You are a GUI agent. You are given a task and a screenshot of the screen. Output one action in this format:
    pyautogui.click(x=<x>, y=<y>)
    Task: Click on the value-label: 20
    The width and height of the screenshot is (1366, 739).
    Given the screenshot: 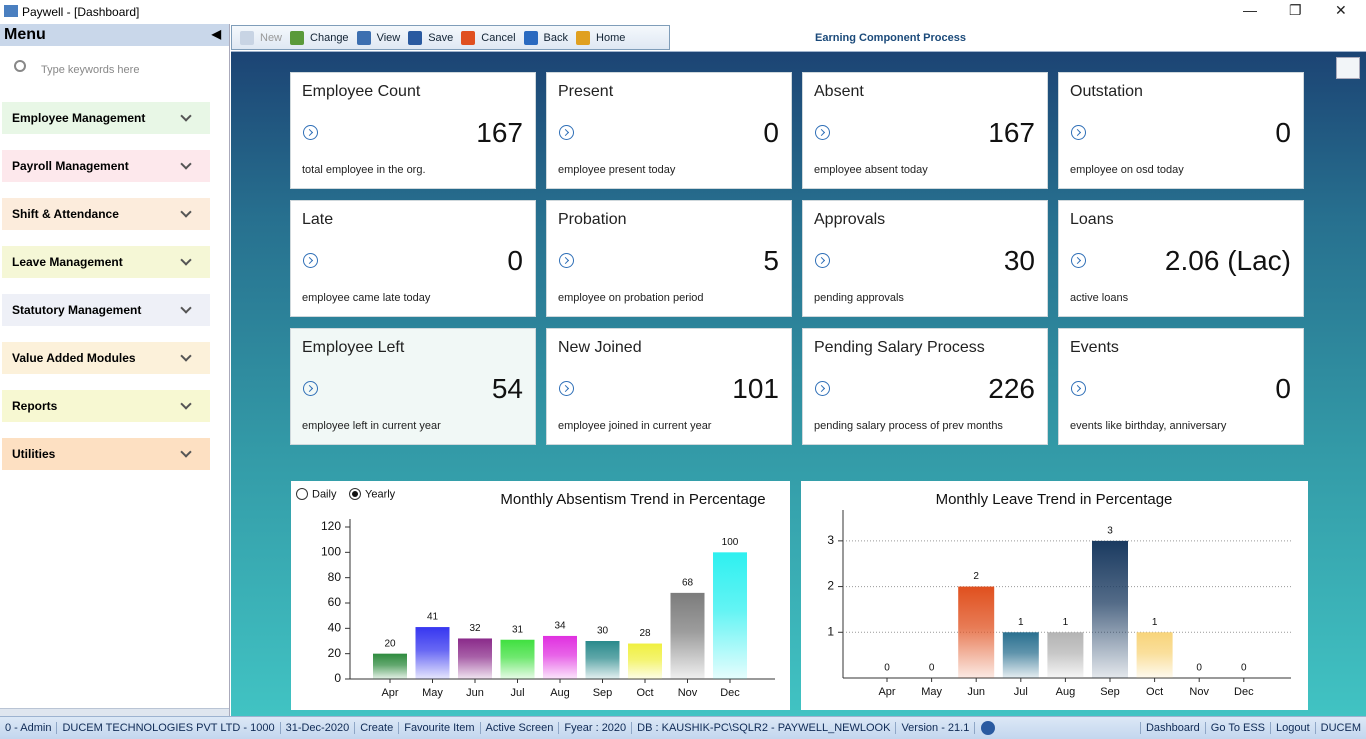 What is the action you would take?
    pyautogui.click(x=390, y=643)
    